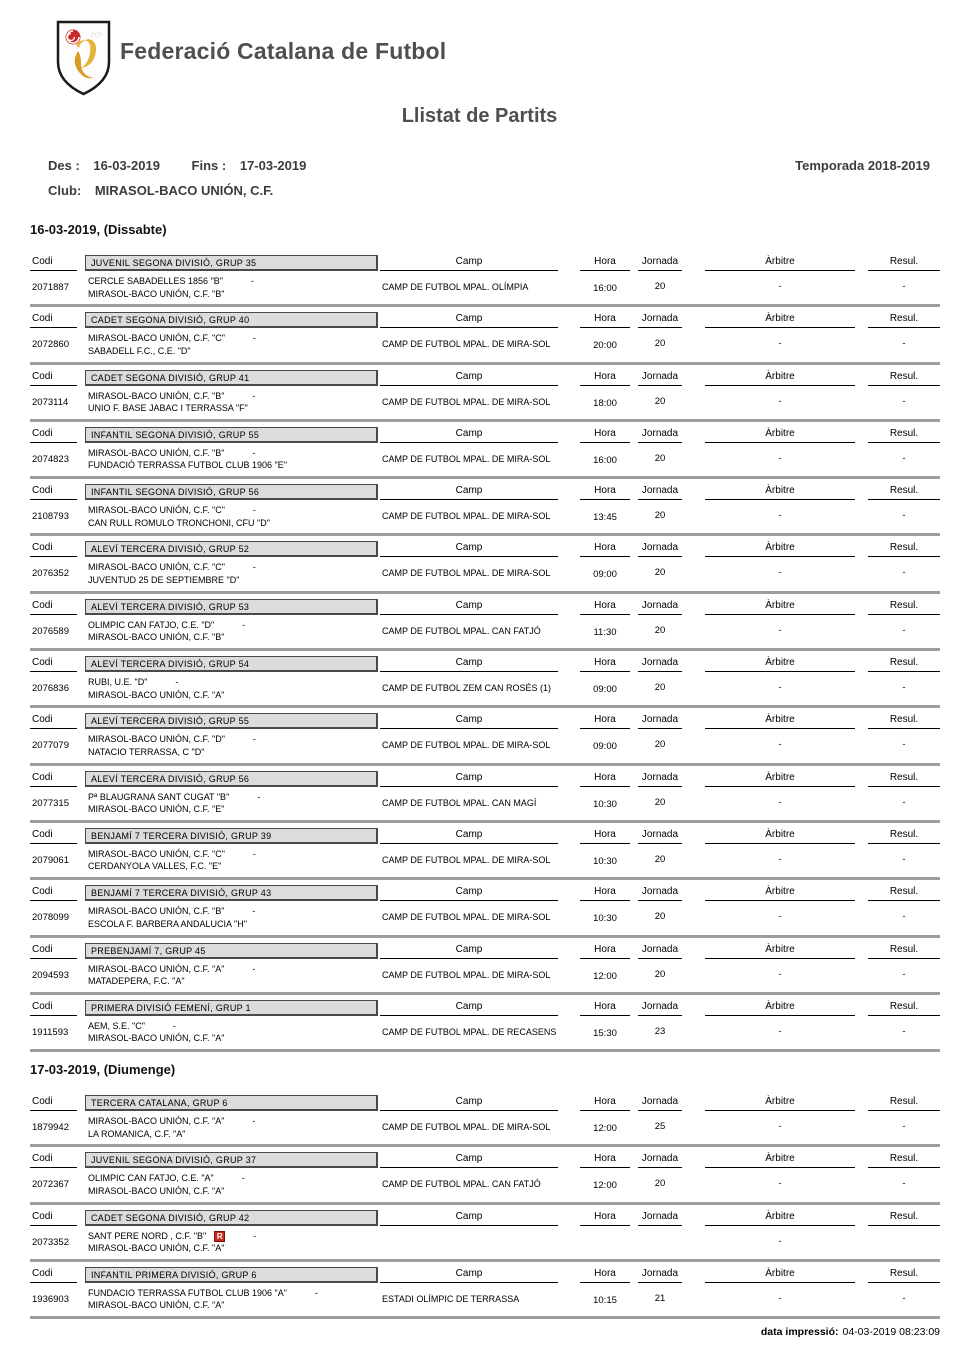 This screenshot has width=959, height=1357. I want to click on match-code: 2074823, so click(50, 459).